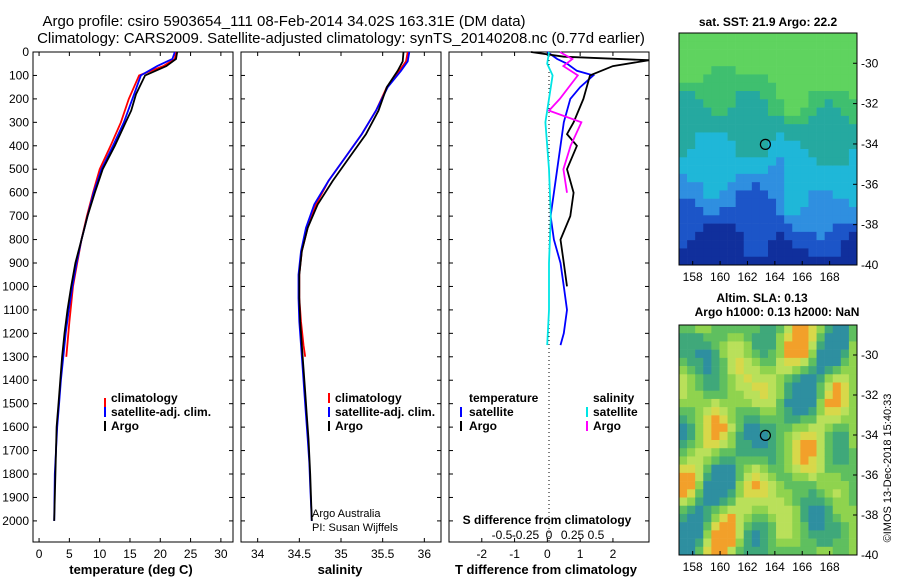  Describe the element at coordinates (547, 554) in the screenshot. I see `x-tick-label: 0` at that location.